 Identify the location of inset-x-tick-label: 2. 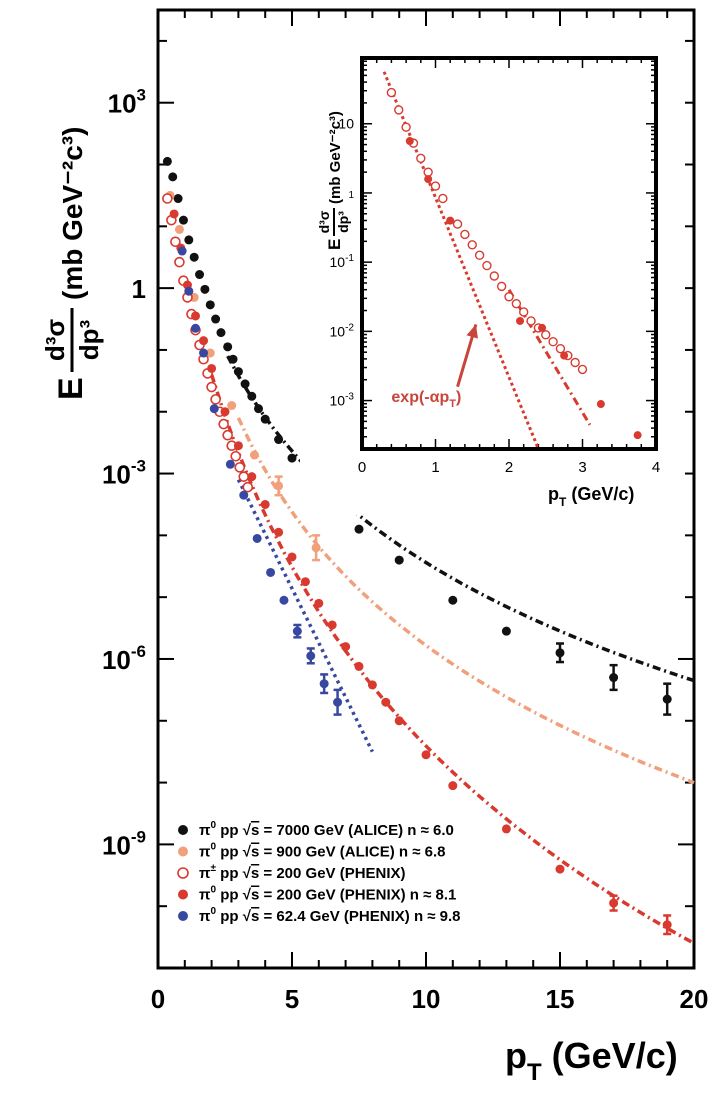
(509, 467).